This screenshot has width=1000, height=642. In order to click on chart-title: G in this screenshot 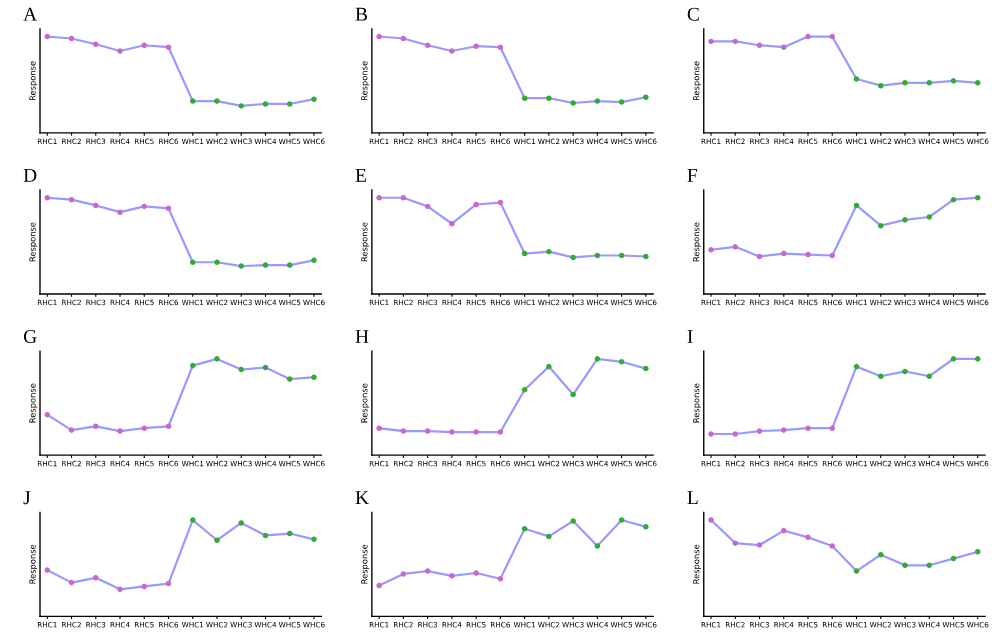, I will do `click(30, 336)`.